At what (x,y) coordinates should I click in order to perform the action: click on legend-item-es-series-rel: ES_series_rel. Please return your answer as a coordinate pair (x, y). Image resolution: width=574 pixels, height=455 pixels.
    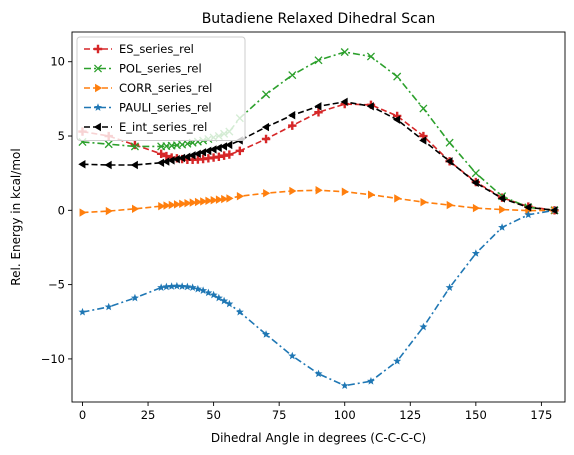
    Looking at the image, I should click on (139, 49).